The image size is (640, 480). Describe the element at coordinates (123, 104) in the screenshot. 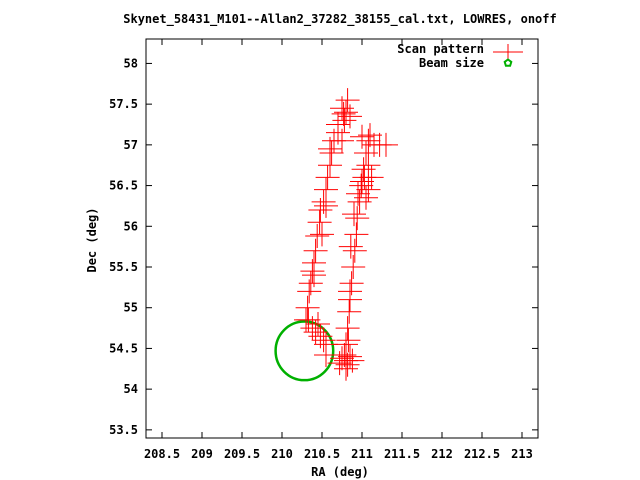

I see `y-tick-label: 57.5` at that location.